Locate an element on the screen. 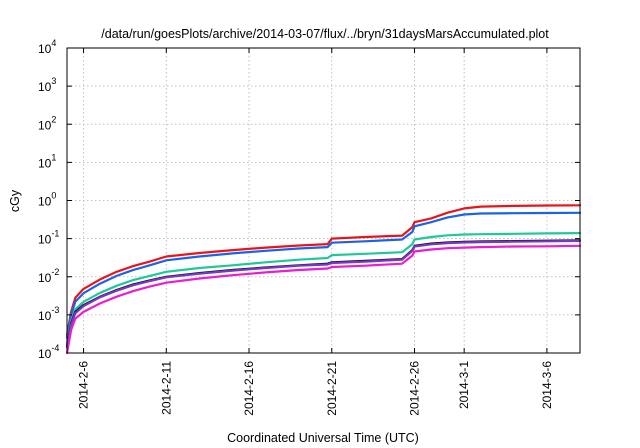 This screenshot has height=448, width=640. y-tick-label: 10¹ is located at coordinates (47, 161).